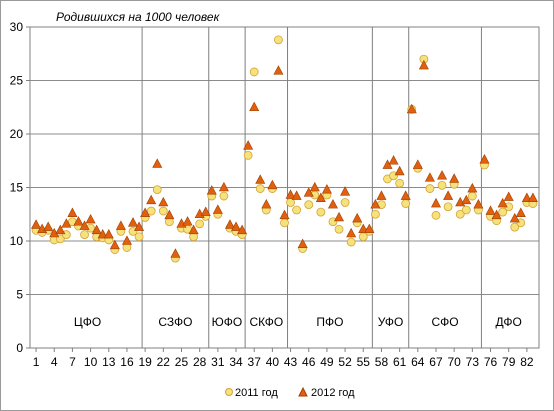  I want to click on x-tick-label-40: 40, so click(273, 362).